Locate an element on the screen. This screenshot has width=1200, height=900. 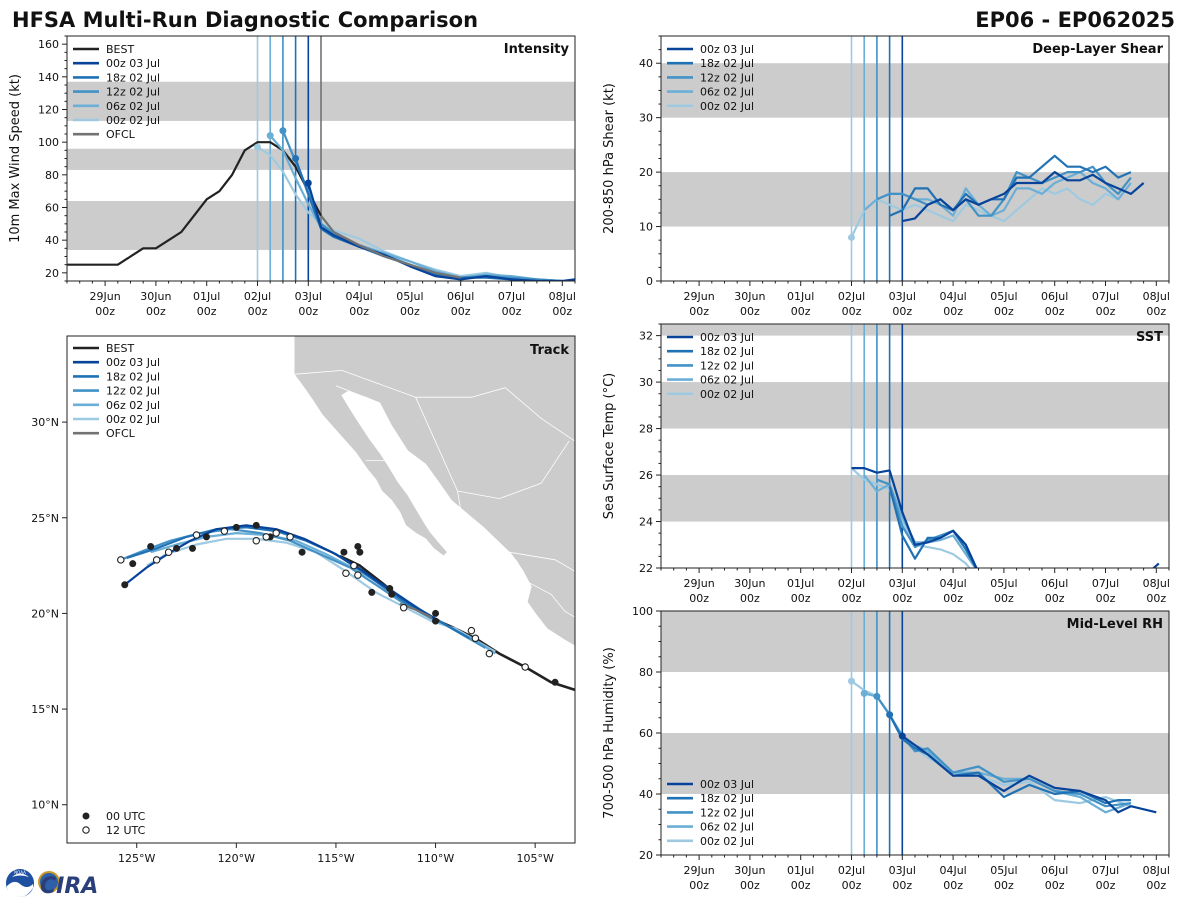
cira-globe-icon is located at coordinates (49, 882).